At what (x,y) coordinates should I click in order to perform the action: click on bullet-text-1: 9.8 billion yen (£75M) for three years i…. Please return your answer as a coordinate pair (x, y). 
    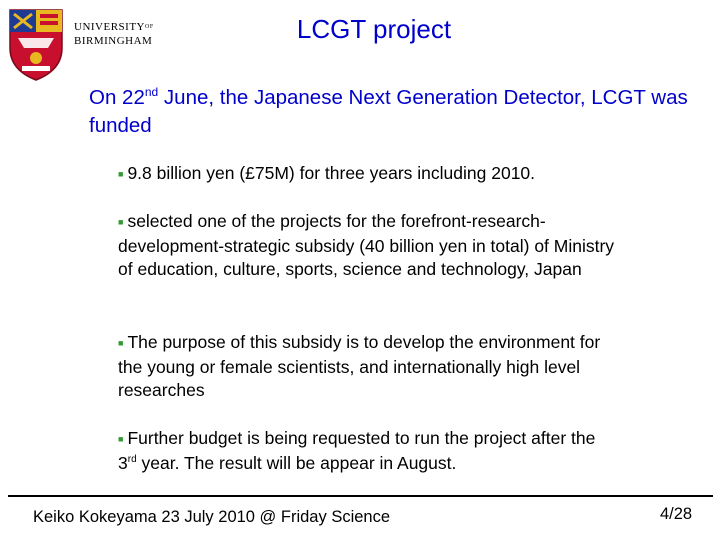
    Looking at the image, I should click on (331, 173).